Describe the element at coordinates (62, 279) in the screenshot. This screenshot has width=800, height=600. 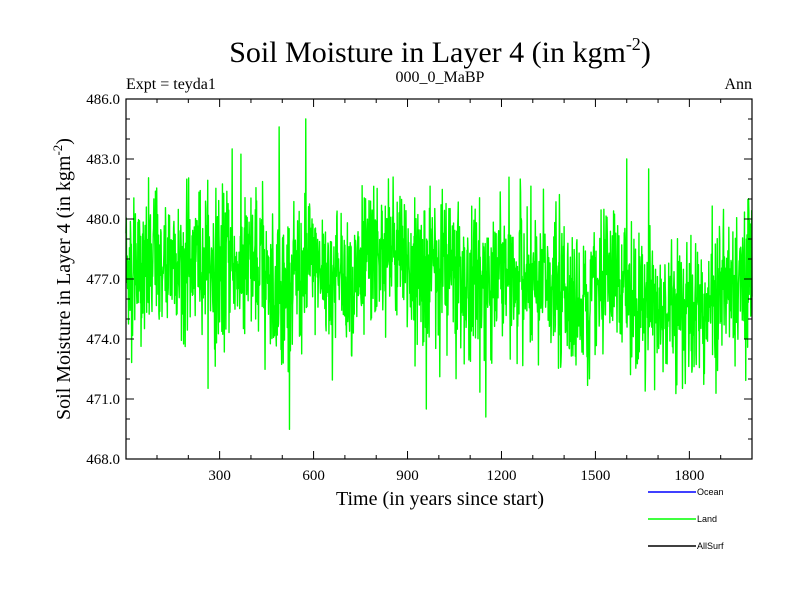
I see `y-axis-label: Soil Moisture in Layer 4 (in kgm-2)` at that location.